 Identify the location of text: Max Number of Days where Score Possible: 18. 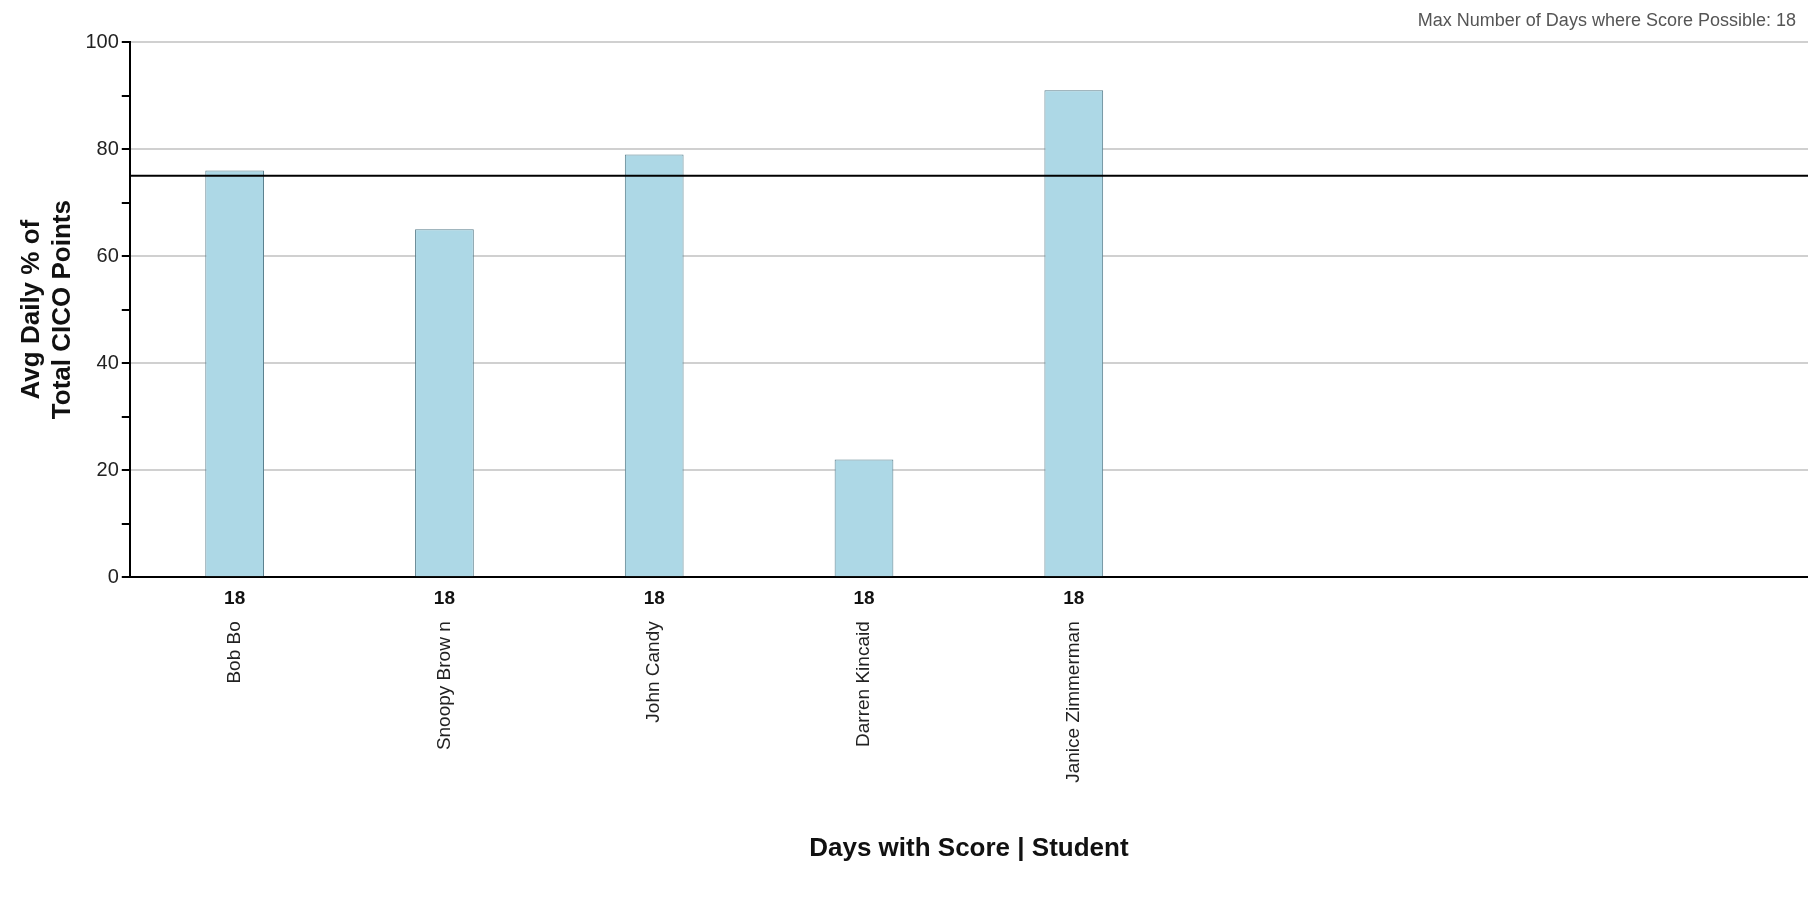
(1606, 19).